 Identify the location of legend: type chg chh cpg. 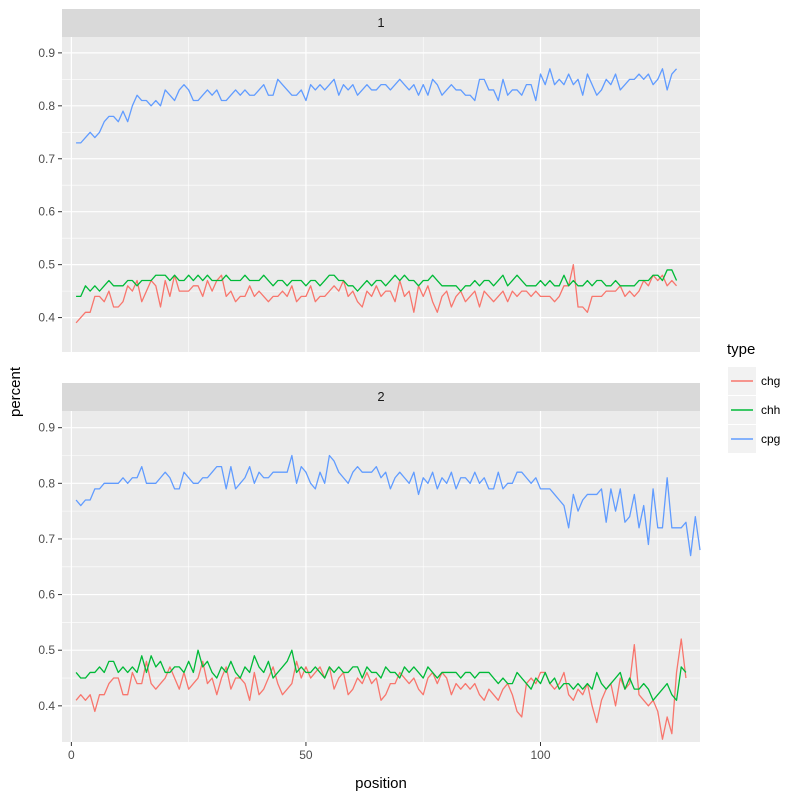
(753, 397).